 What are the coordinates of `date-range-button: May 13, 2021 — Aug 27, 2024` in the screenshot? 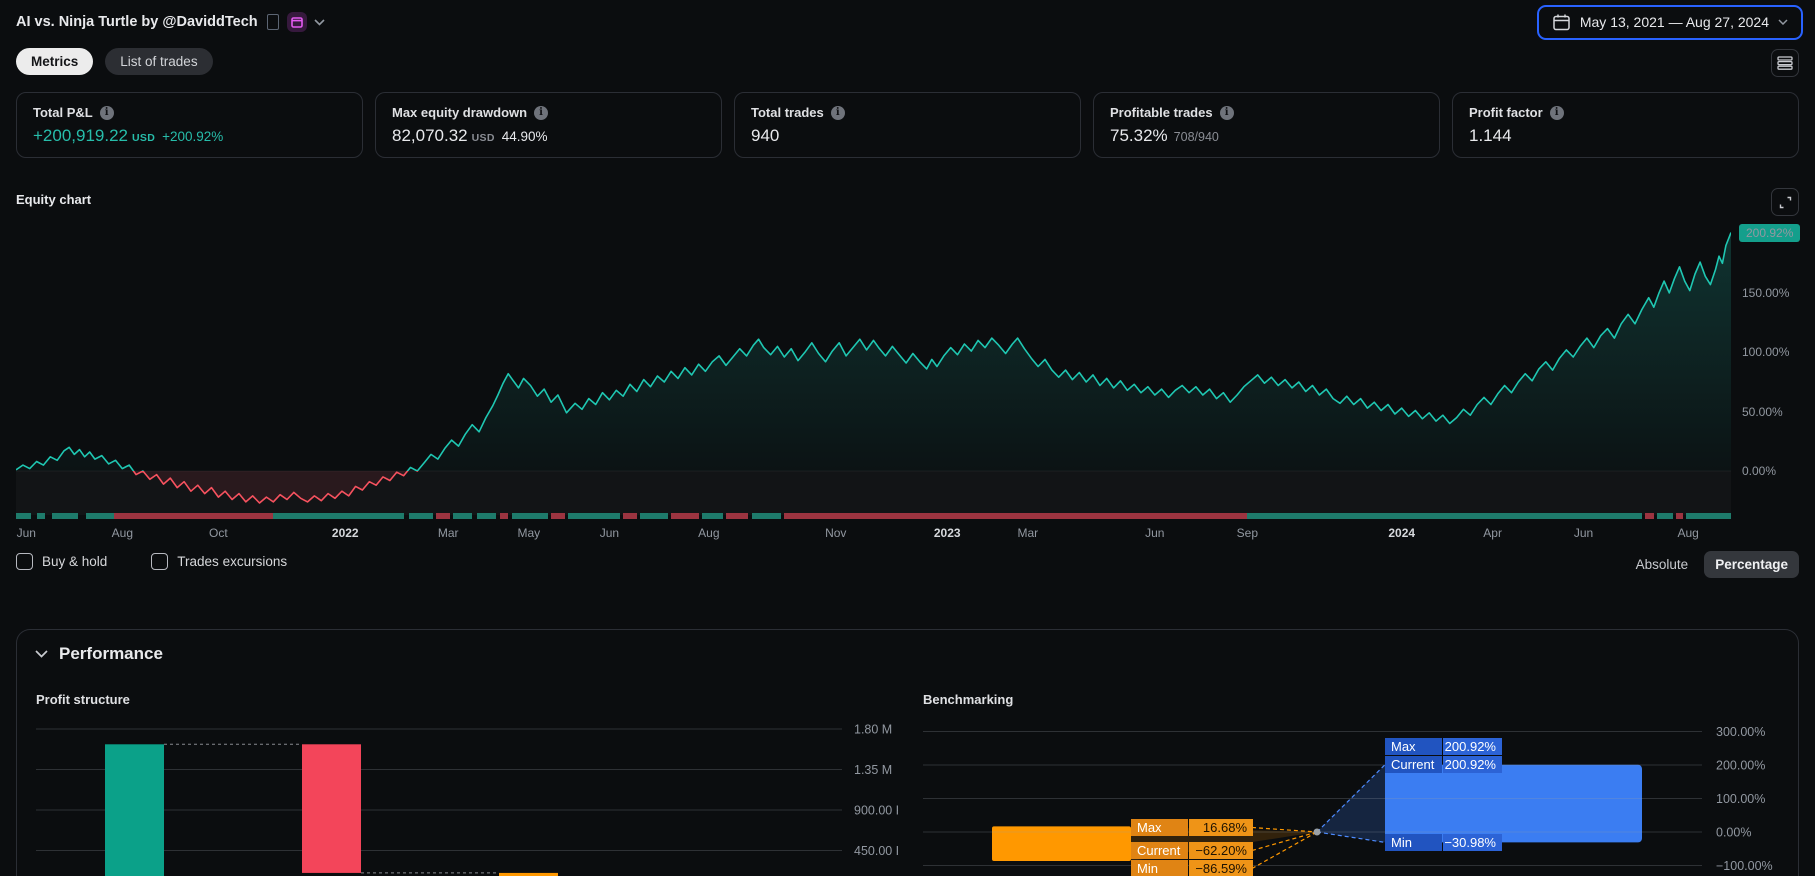 It's located at (1669, 22).